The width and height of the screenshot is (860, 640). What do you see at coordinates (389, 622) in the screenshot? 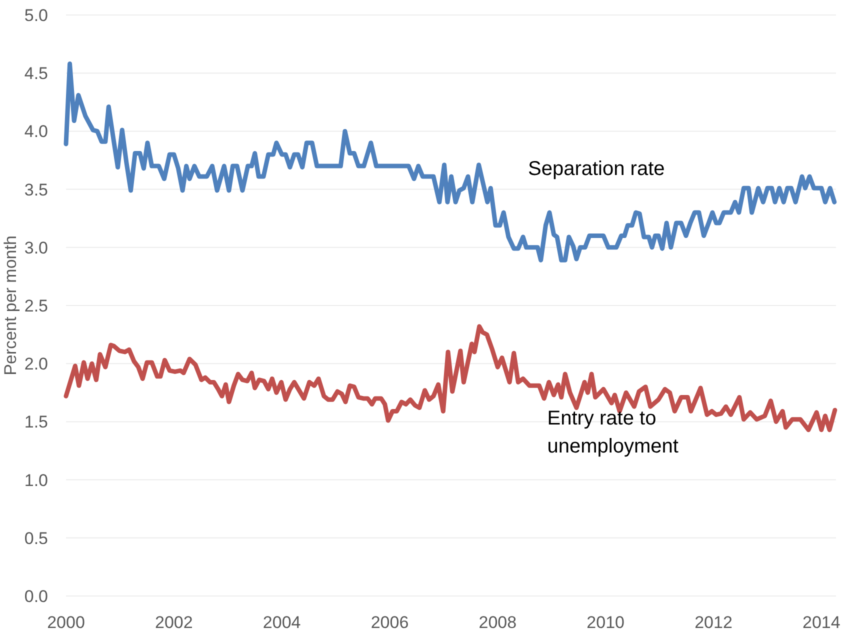
I see `x-tick-label: 2006` at bounding box center [389, 622].